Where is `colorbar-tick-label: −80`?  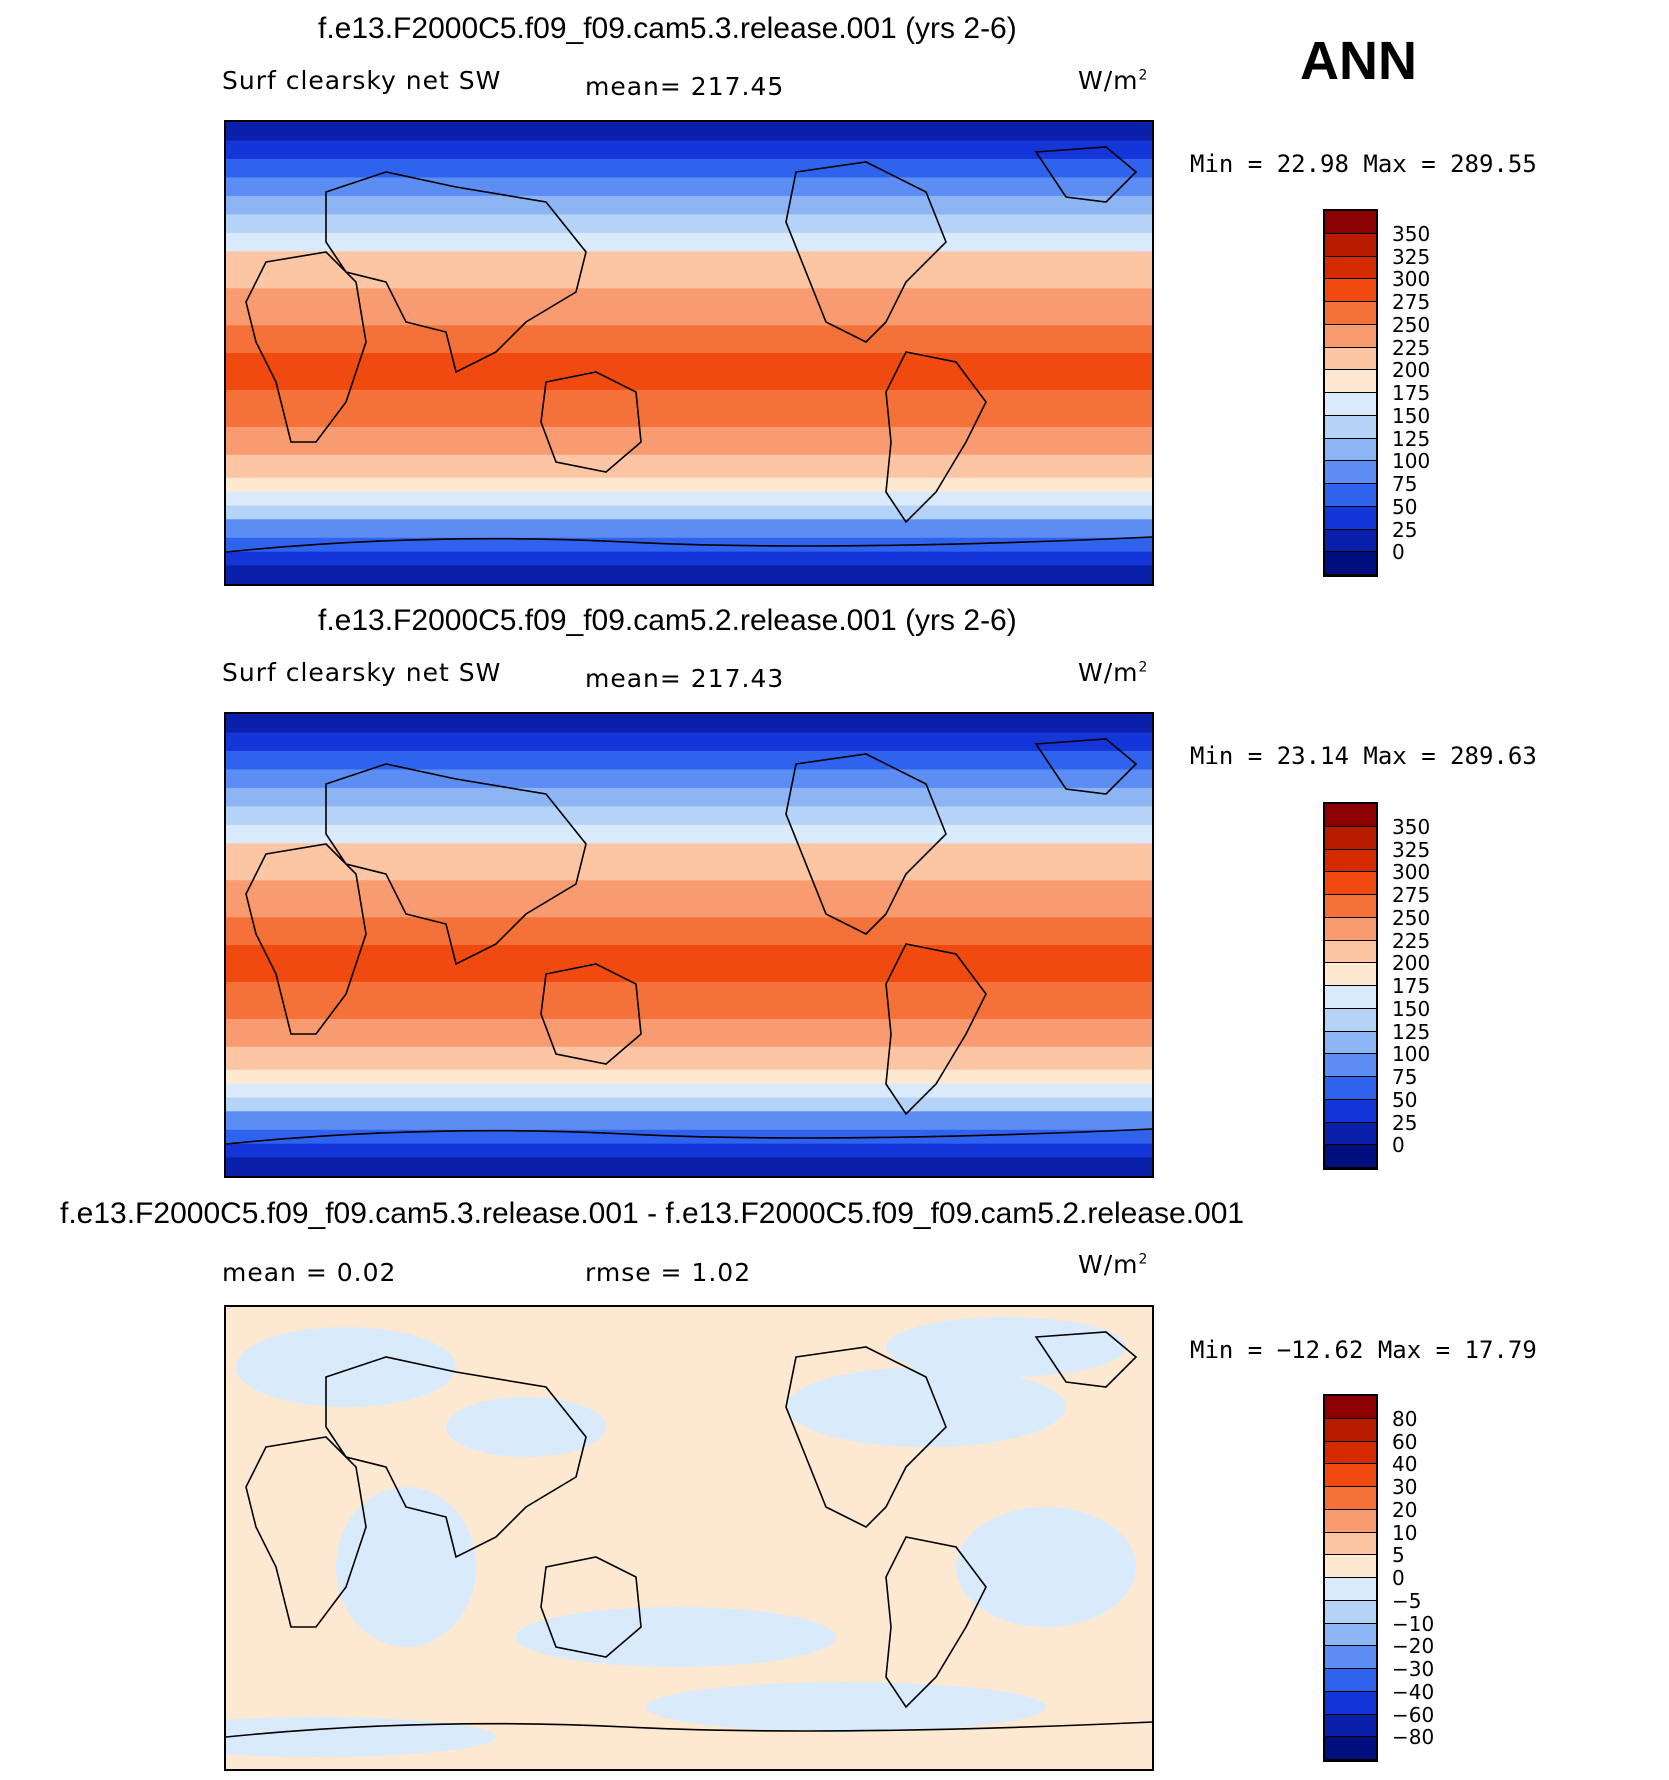
colorbar-tick-label: −80 is located at coordinates (1413, 1737).